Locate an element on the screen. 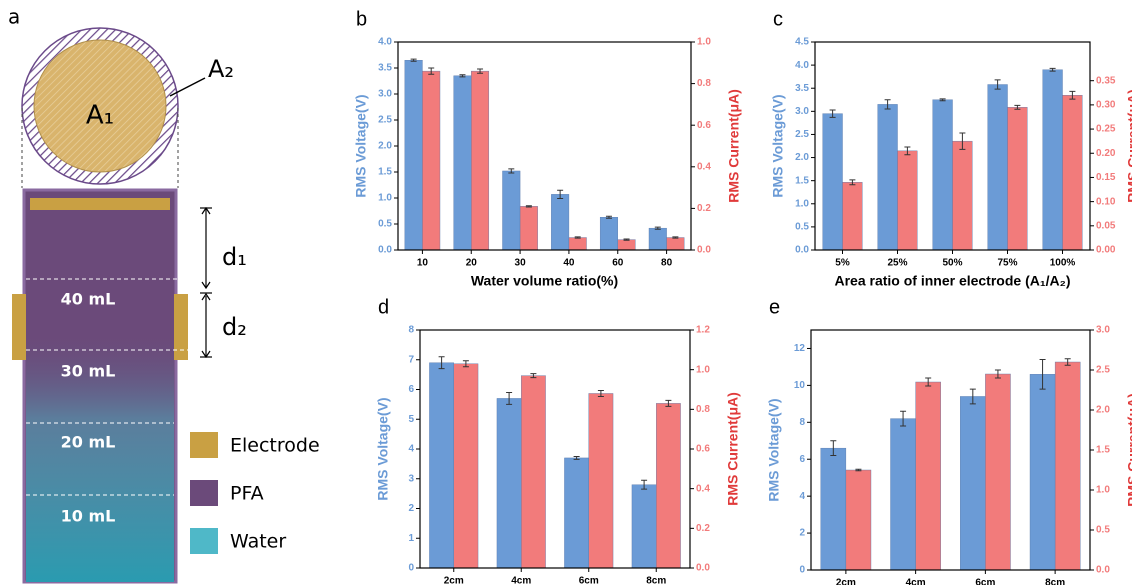  y-tick-label: 5 is located at coordinates (411, 419).